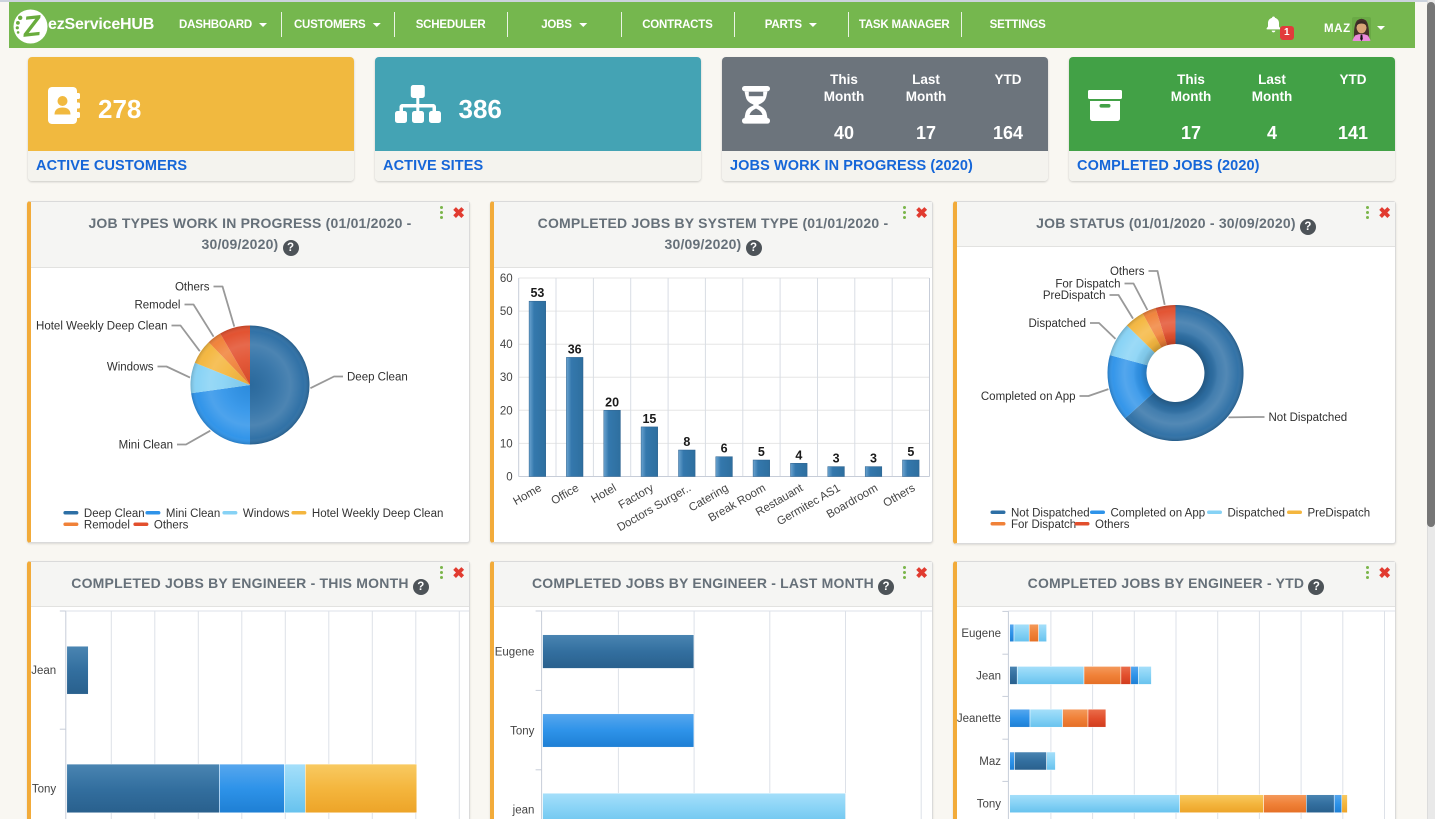 The height and width of the screenshot is (819, 1435). I want to click on svg-text: Z, so click(31, 26).